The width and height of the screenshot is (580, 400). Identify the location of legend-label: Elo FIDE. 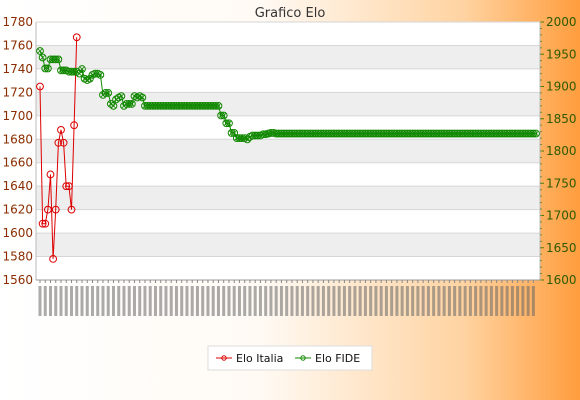
(337, 358).